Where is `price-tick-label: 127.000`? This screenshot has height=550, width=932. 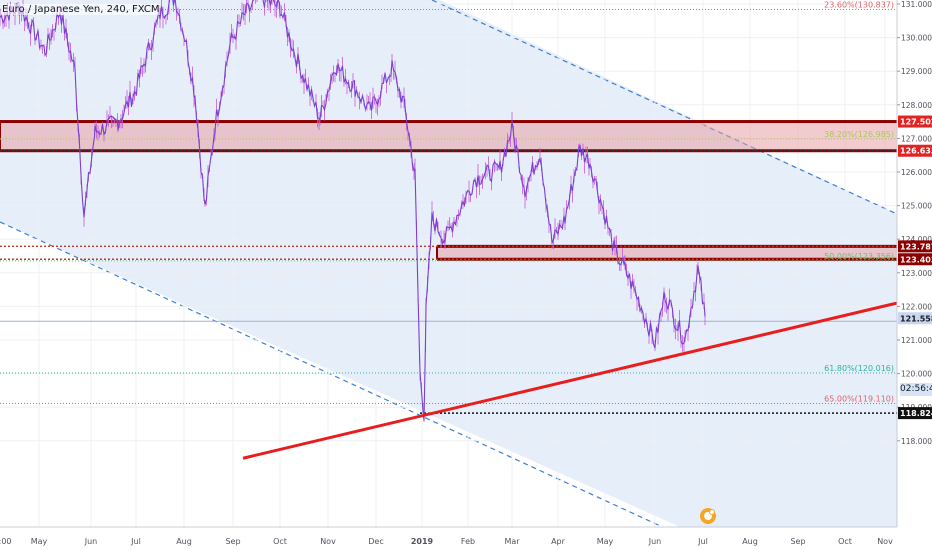 price-tick-label: 127.000 is located at coordinates (916, 138).